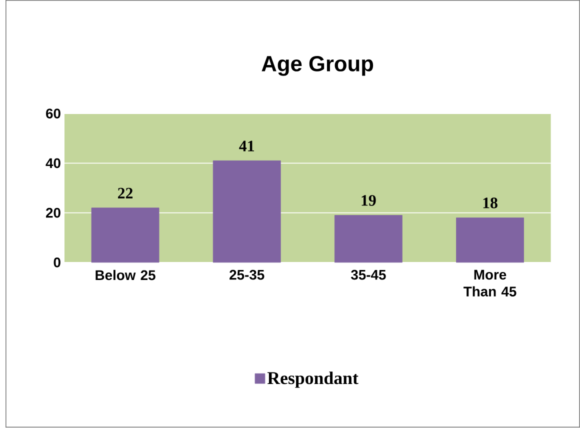 The width and height of the screenshot is (580, 428). What do you see at coordinates (368, 275) in the screenshot?
I see `x-tick-label: 35-45` at bounding box center [368, 275].